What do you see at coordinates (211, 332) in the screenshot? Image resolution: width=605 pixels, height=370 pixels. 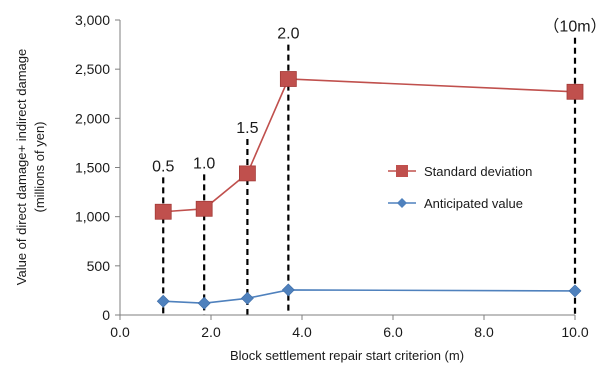 I see `x-tick-label: 2.0` at bounding box center [211, 332].